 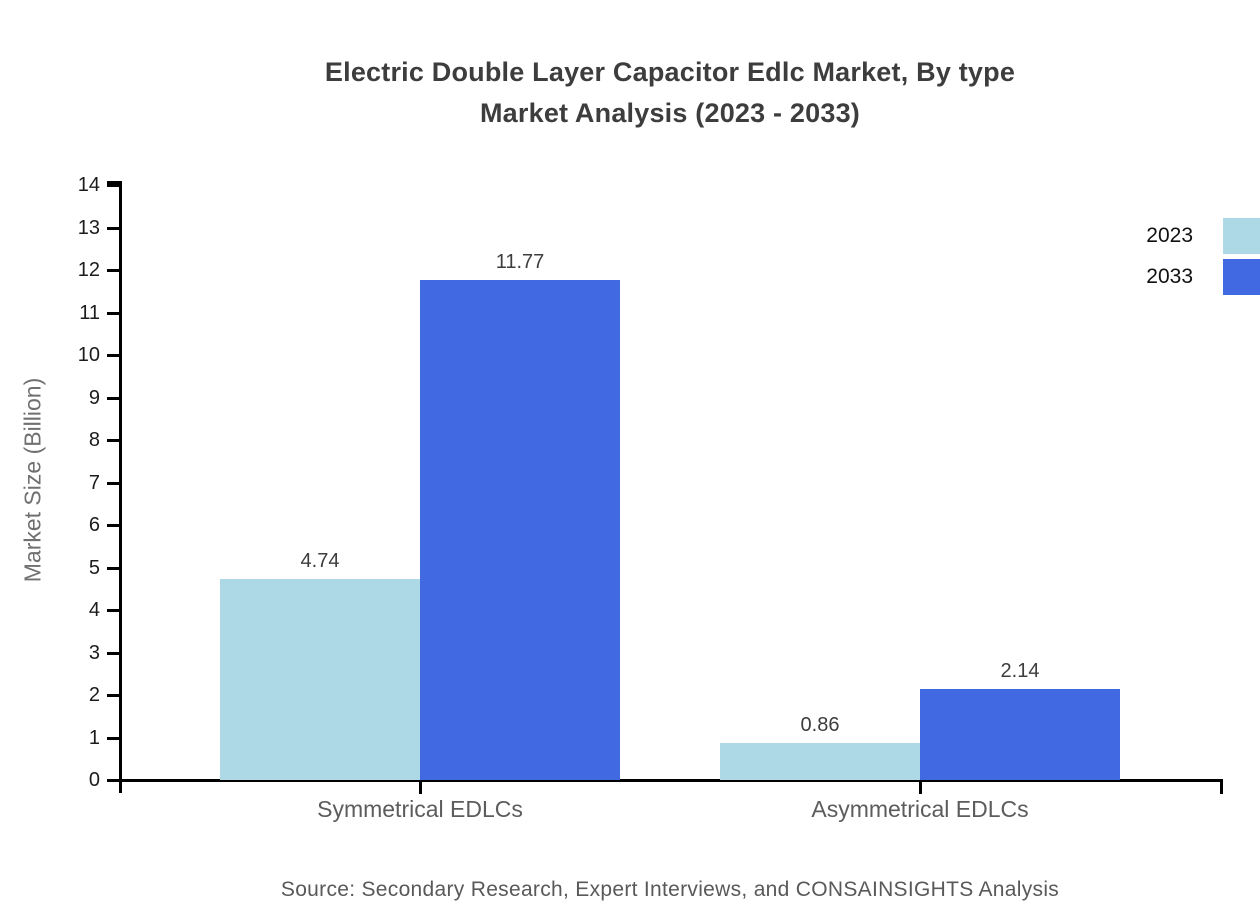 I want to click on y-tick-label: 1, so click(x=94, y=737).